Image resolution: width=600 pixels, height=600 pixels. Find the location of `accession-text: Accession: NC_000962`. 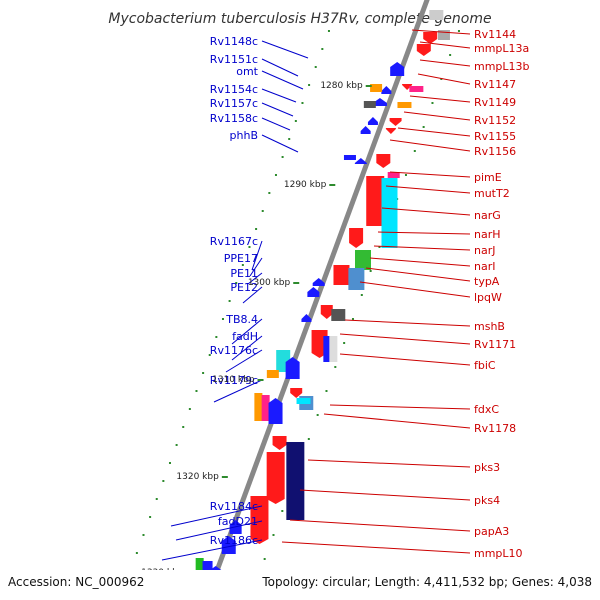

accession-text: Accession: NC_000962 is located at coordinates (76, 582).